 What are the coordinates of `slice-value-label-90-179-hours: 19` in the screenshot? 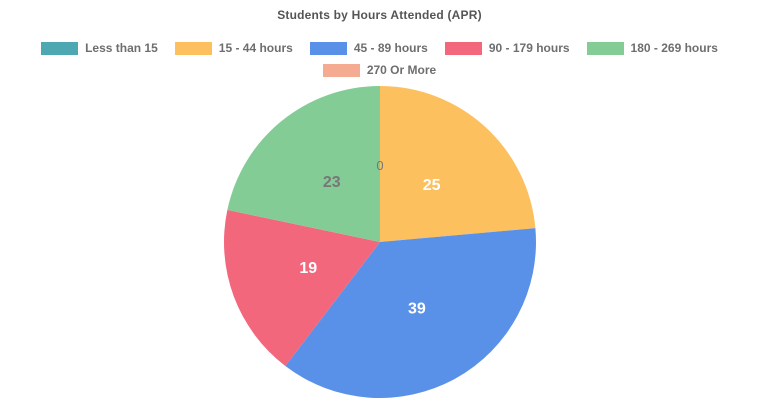 It's located at (308, 268).